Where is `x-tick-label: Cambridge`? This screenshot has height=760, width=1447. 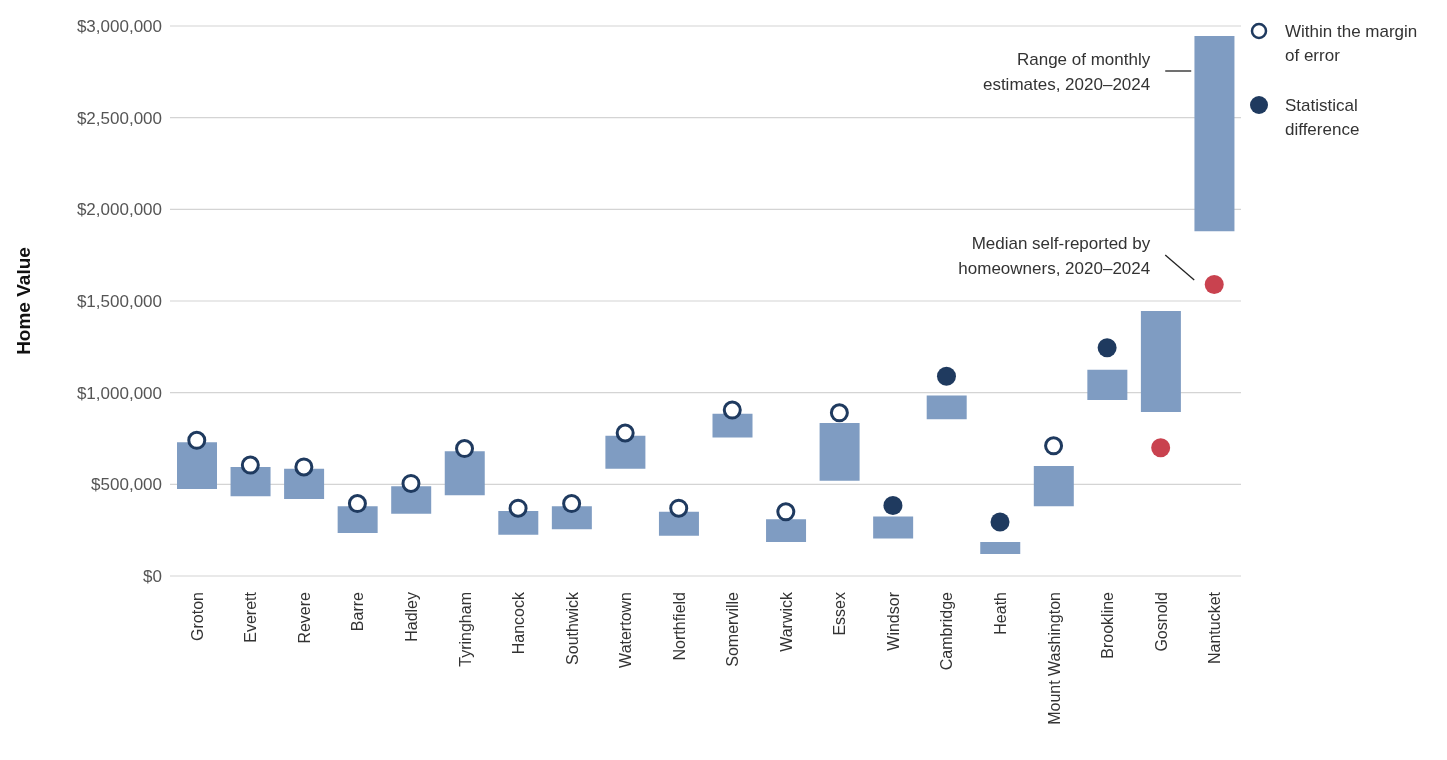 x-tick-label: Cambridge is located at coordinates (947, 631).